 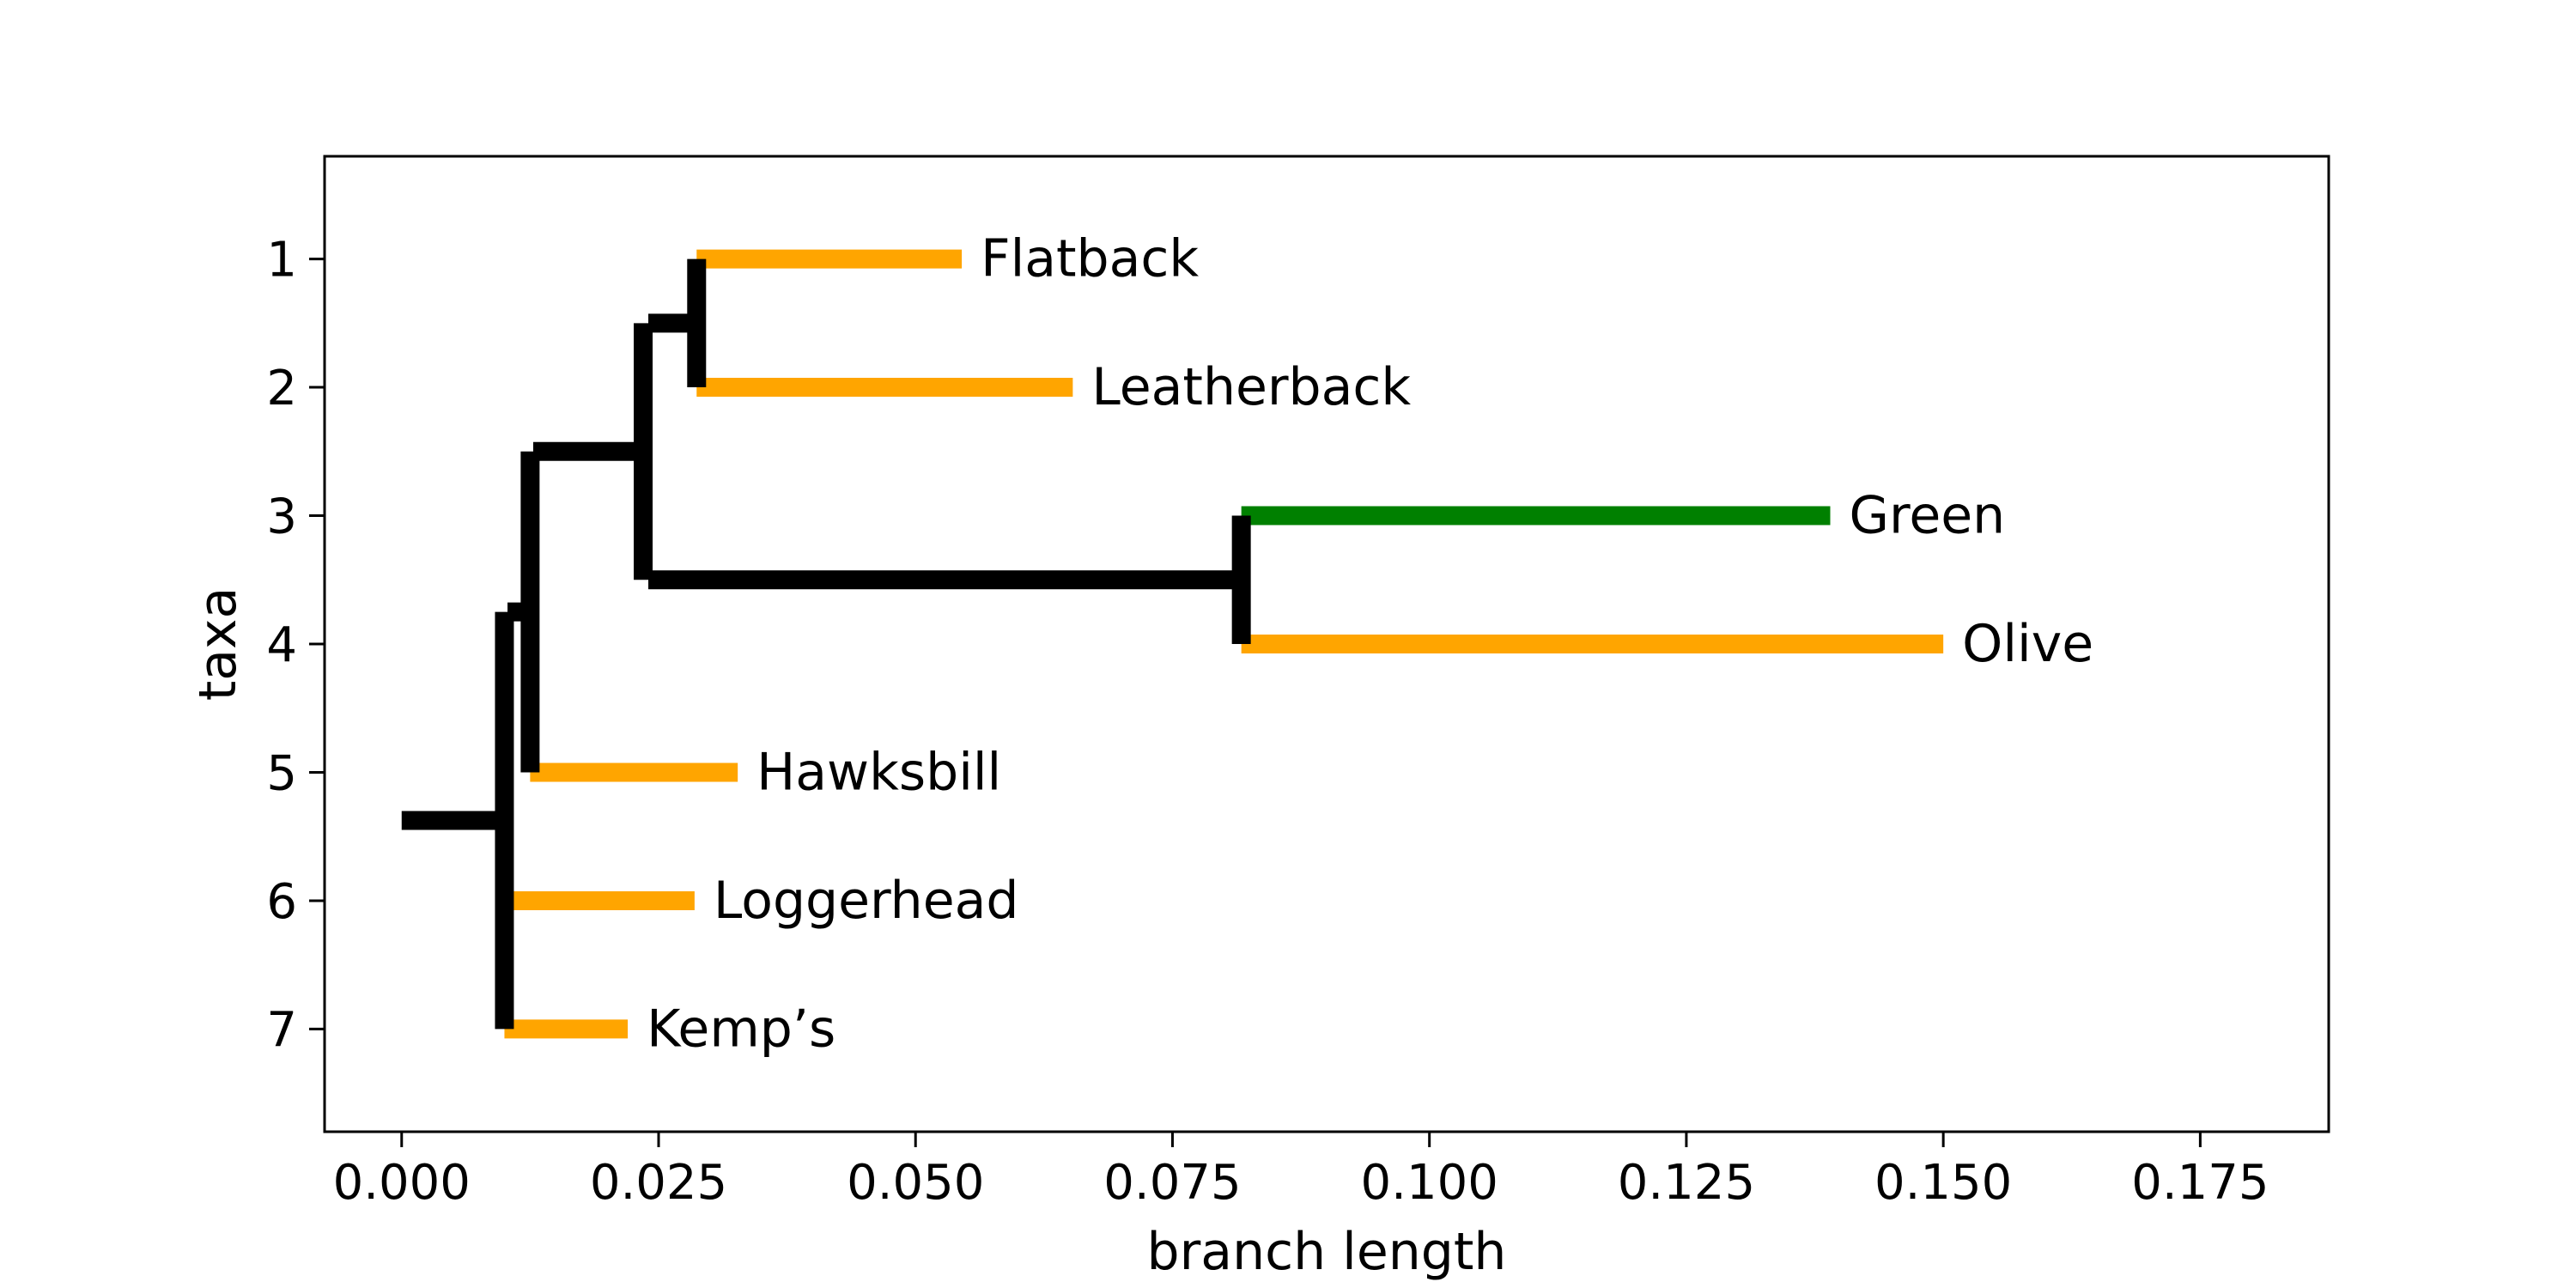 I want to click on y-tick-label: 5, so click(x=281, y=773).